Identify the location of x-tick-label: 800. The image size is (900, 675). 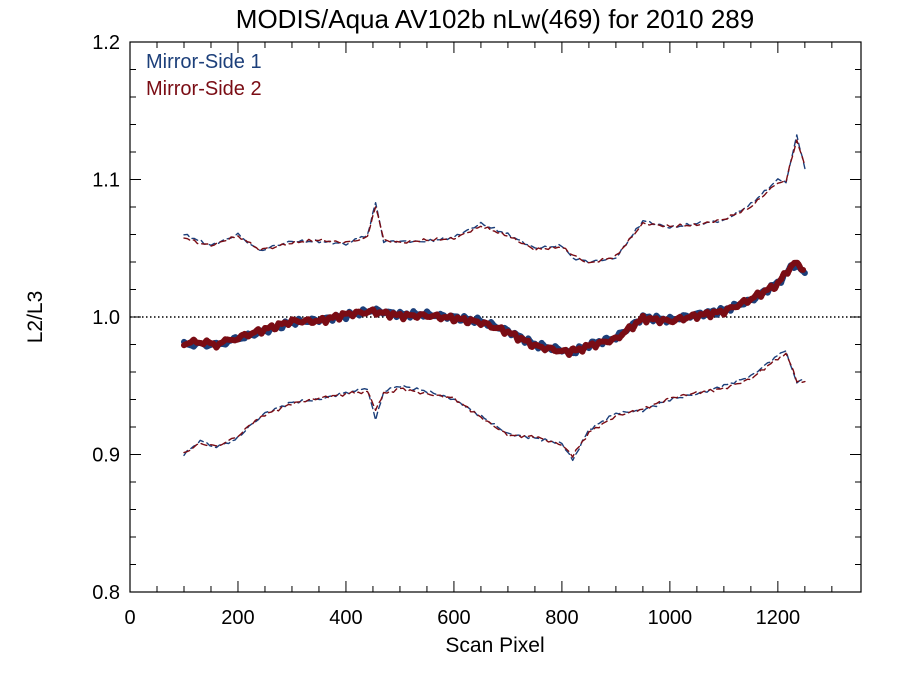
(561, 618).